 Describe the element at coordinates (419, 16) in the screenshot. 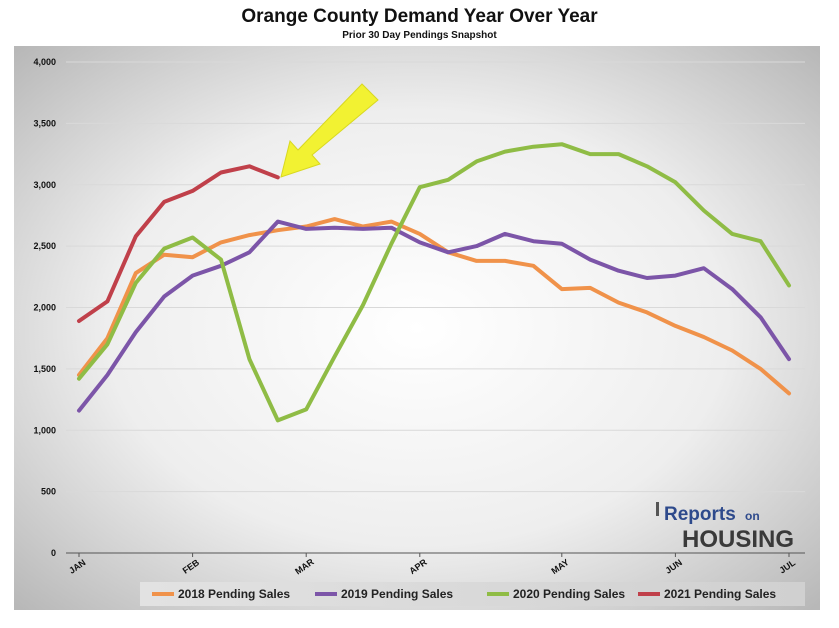

I see `chart-title: Orange County Demand Year Over Year` at that location.